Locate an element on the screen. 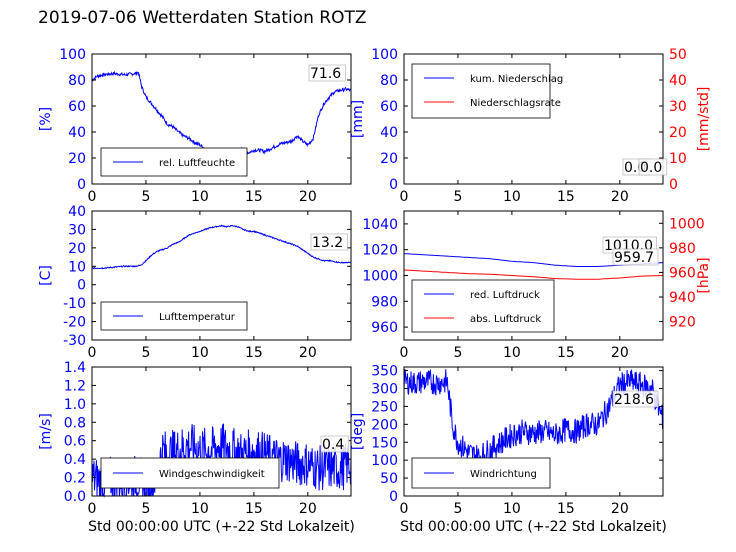  y-right-tick-label: 1000 is located at coordinates (687, 224).